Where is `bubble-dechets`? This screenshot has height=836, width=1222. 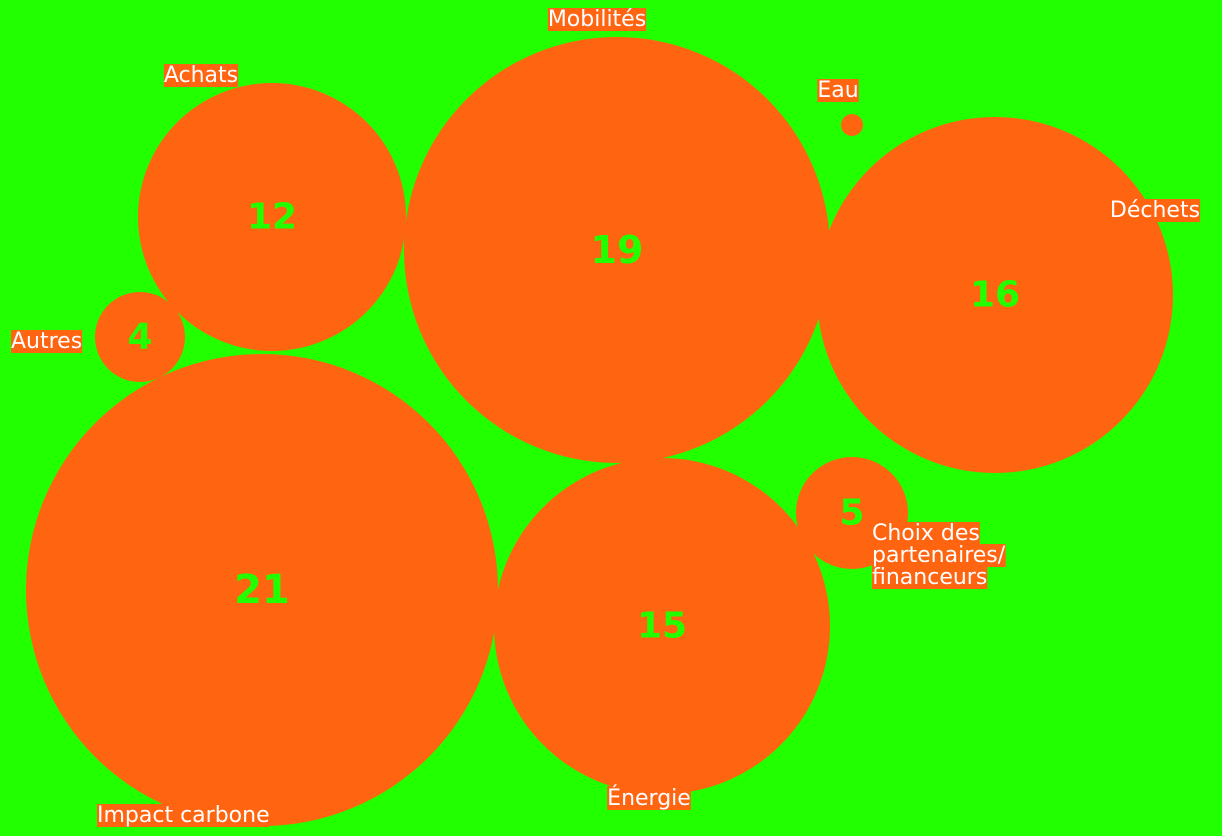
bubble-dechets is located at coordinates (995, 295).